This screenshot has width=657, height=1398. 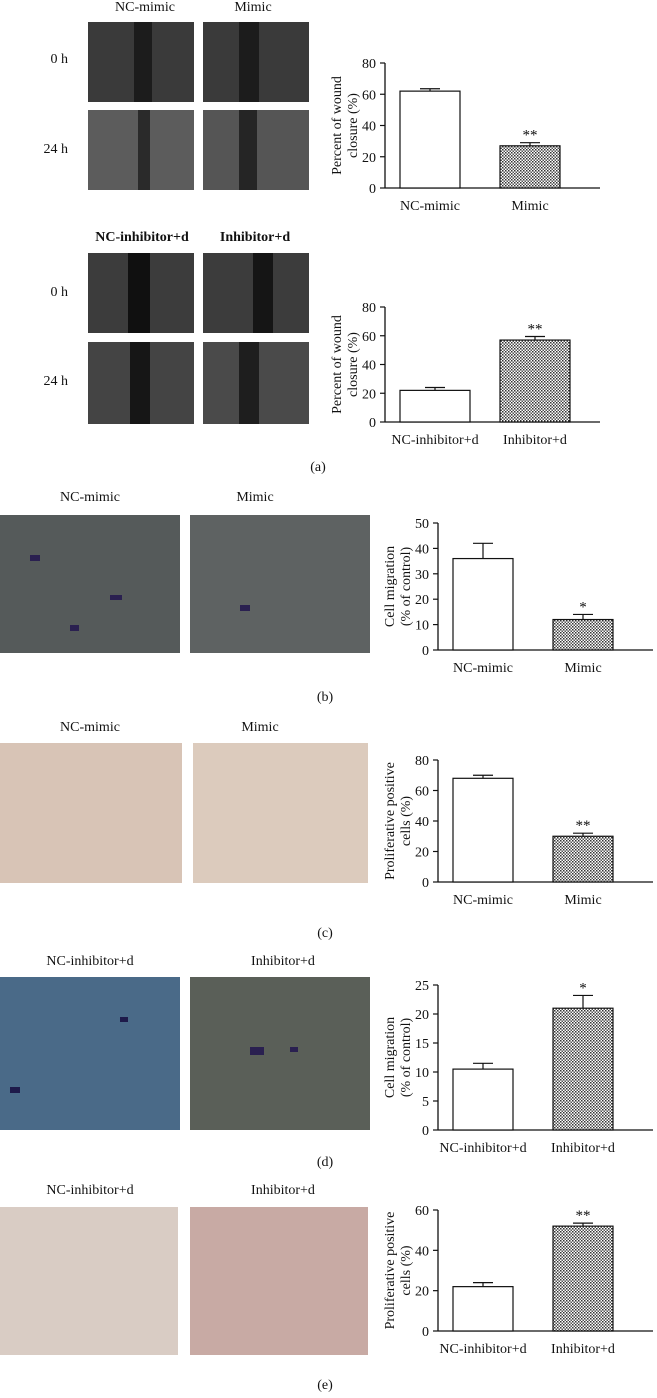 What do you see at coordinates (90, 497) in the screenshot?
I see `col-label-b-1: NC-mimic` at bounding box center [90, 497].